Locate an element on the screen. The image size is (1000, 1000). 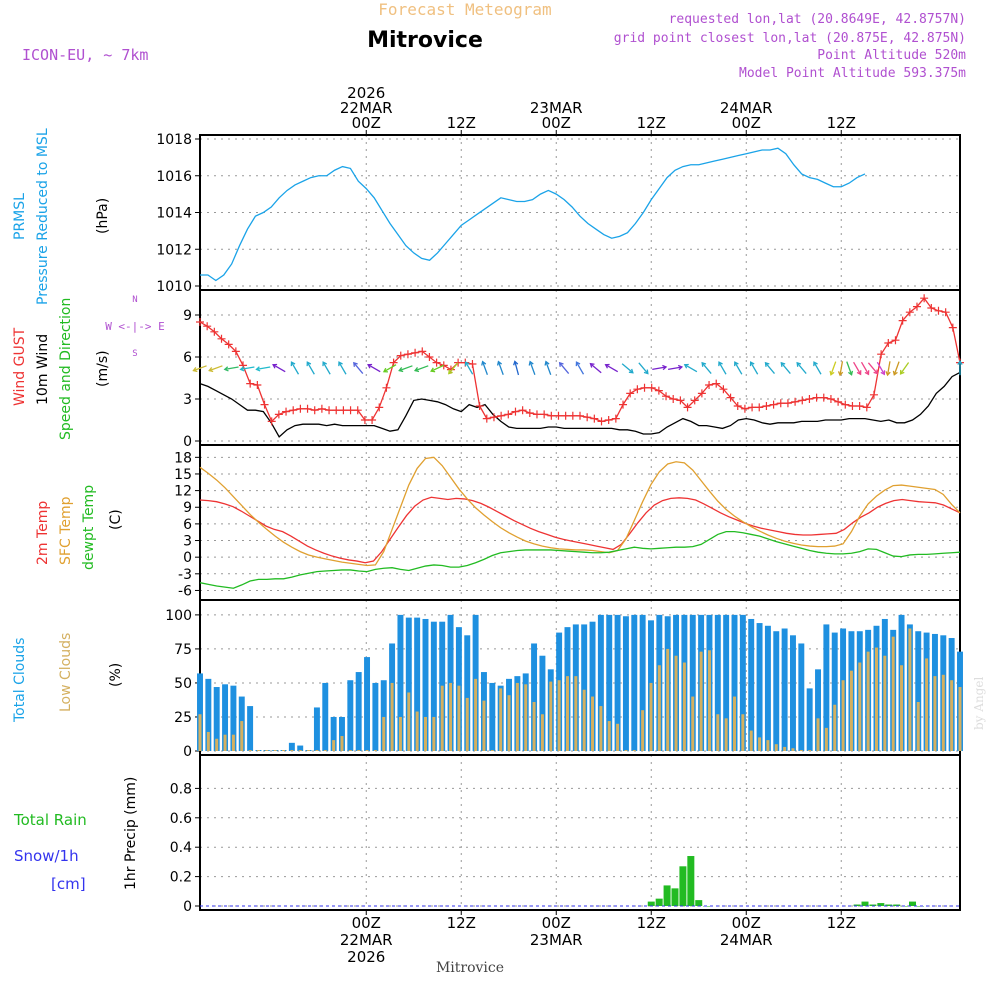
y-tick-label: 0.4 is located at coordinates (181, 848).